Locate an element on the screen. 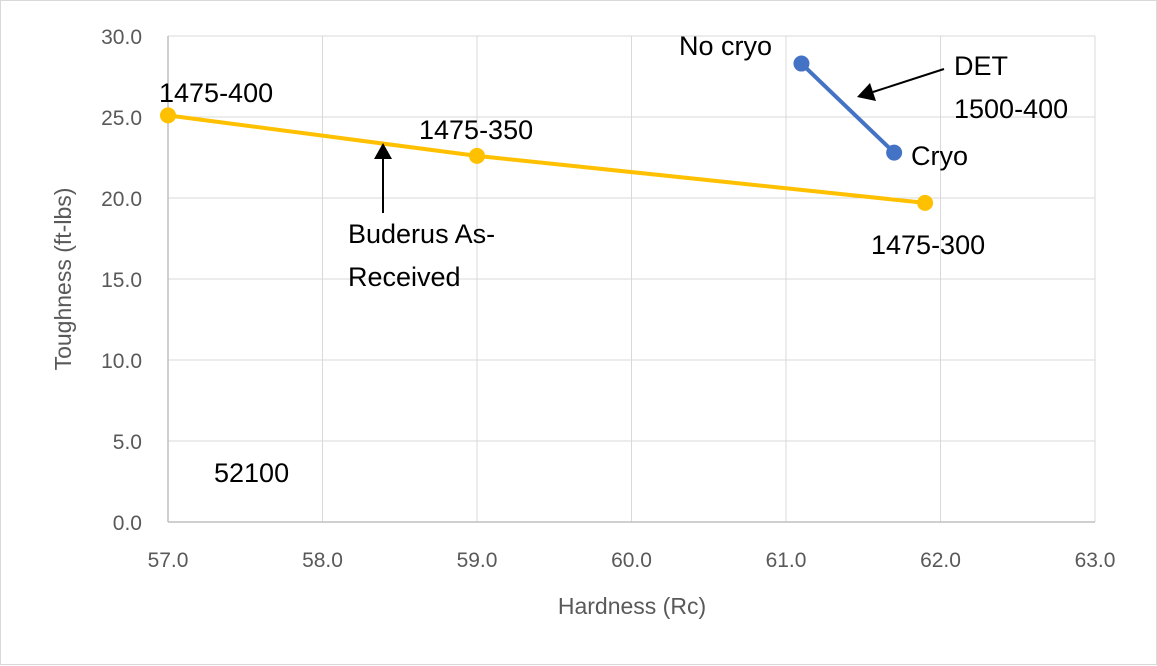 Image resolution: width=1157 pixels, height=666 pixels. x-tick-label: 61.0 is located at coordinates (786, 560).